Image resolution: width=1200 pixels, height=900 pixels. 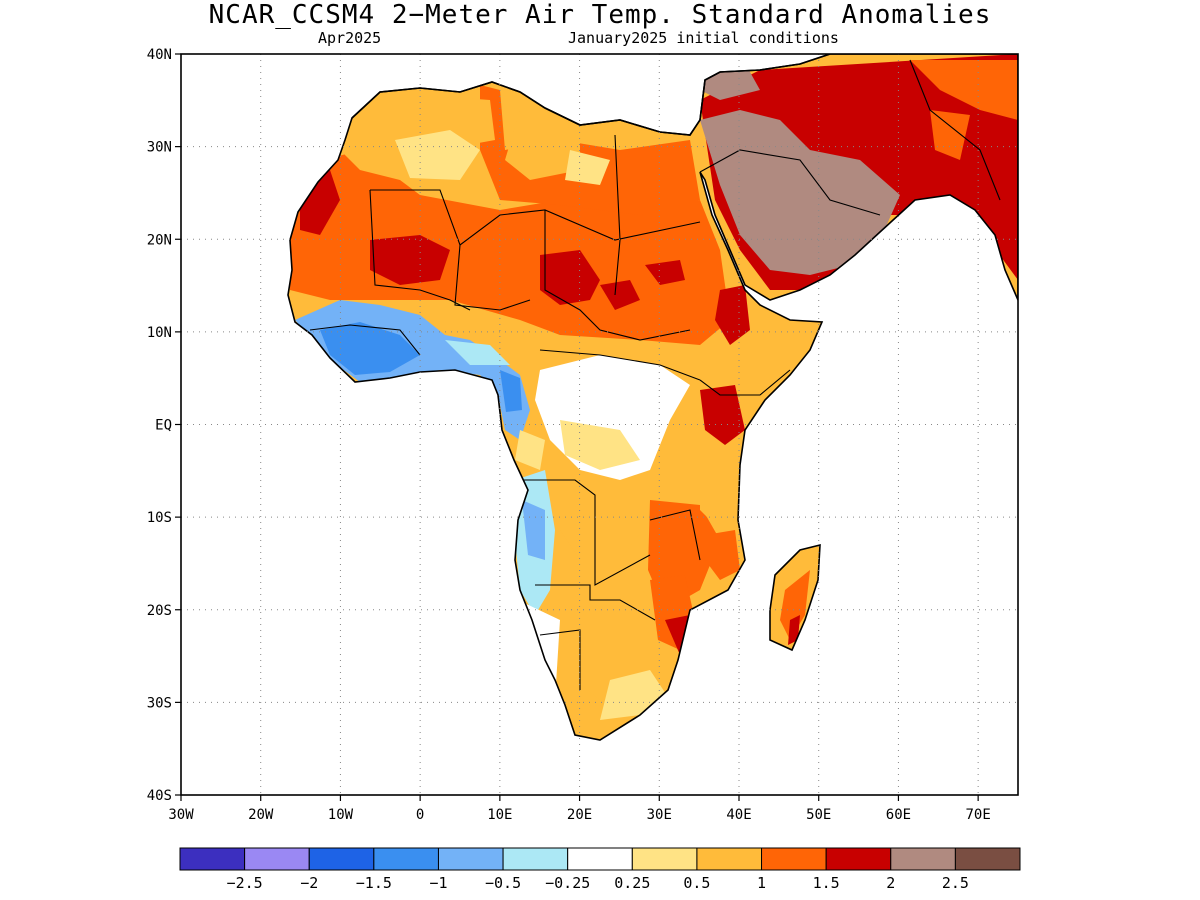 I want to click on lon-tick-label: 20E, so click(x=579, y=815).